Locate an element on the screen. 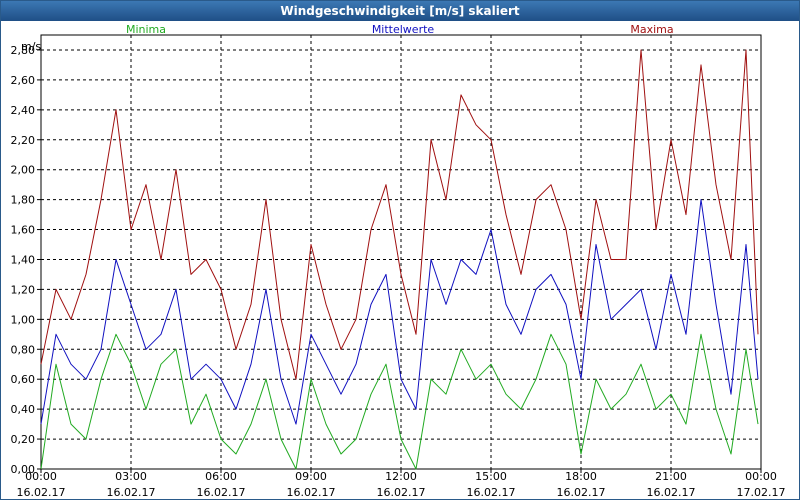 This screenshot has height=500, width=800. y-tick-label: 0,80 is located at coordinates (23, 349).